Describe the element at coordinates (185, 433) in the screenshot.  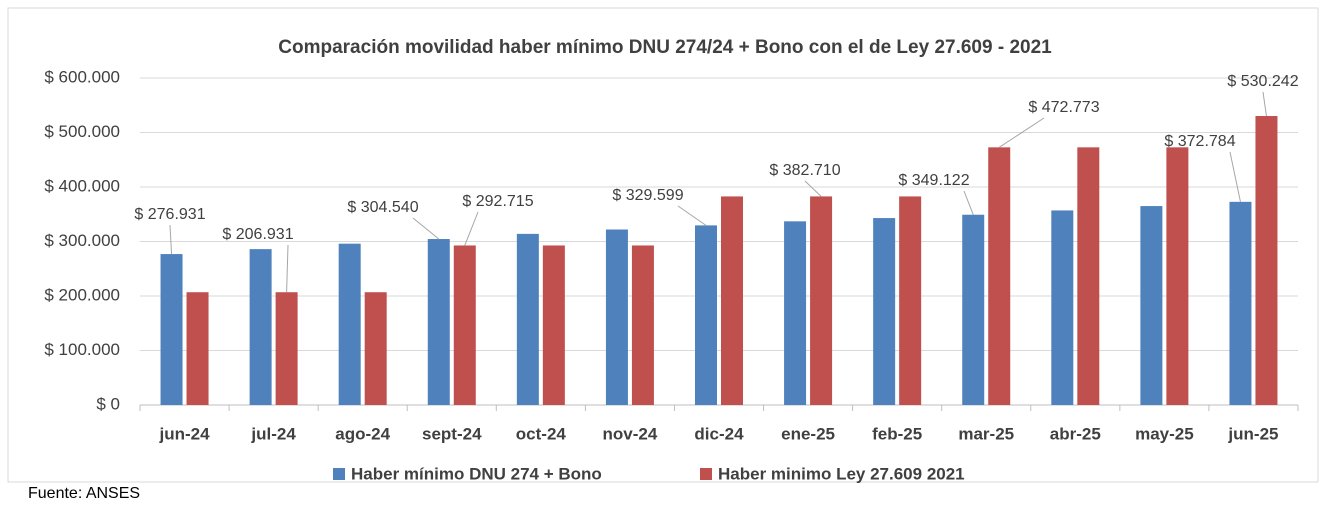
I see `x-tick-label: jun-24` at that location.